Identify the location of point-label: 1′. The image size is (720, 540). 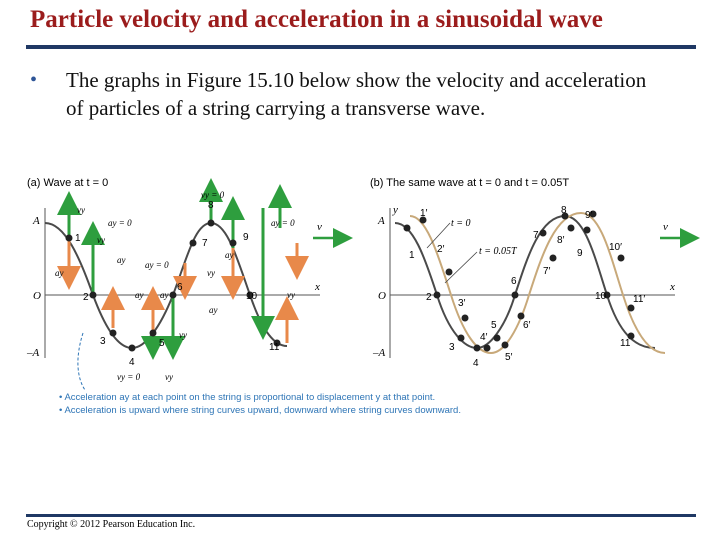
(424, 213).